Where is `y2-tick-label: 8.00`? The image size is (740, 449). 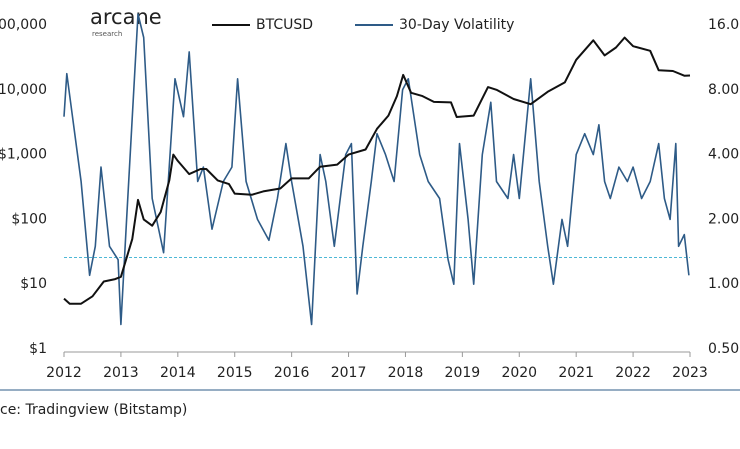 y2-tick-label: 8.00 is located at coordinates (723, 90).